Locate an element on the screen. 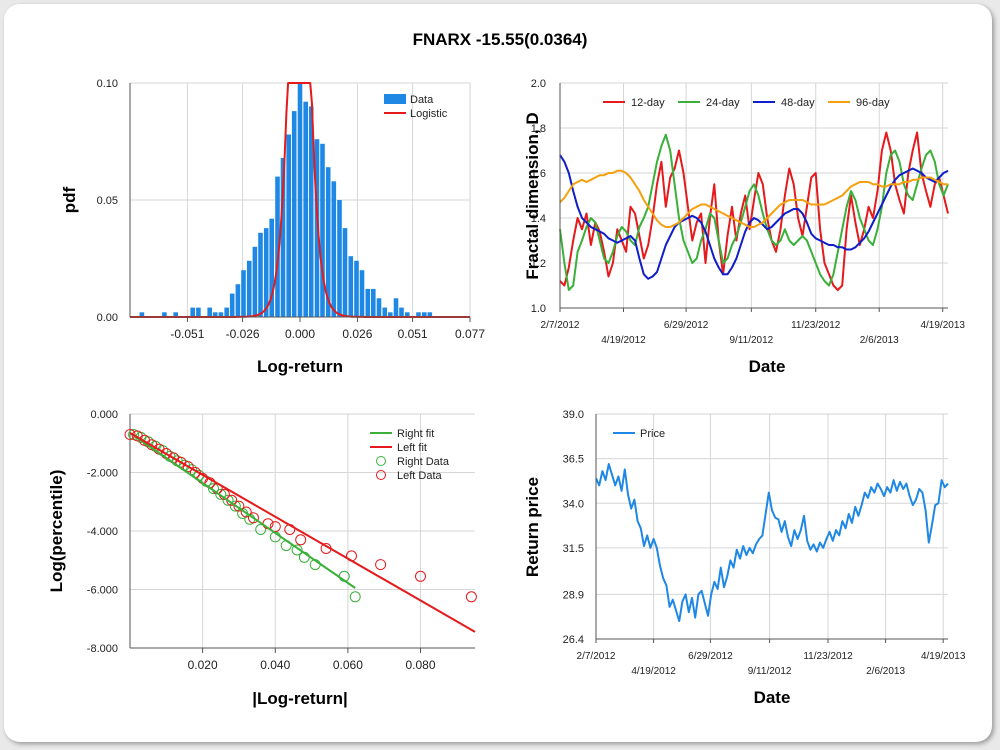 The width and height of the screenshot is (1000, 750). fractal-y-tick-label: 1.8 is located at coordinates (538, 129).